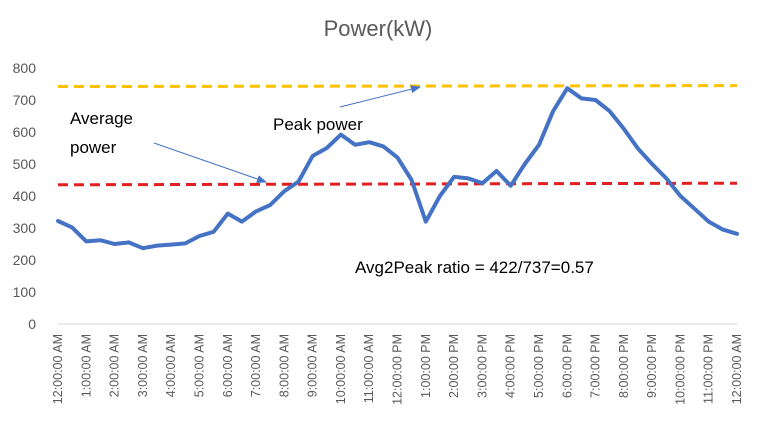 Image resolution: width=757 pixels, height=443 pixels. Describe the element at coordinates (25, 292) in the screenshot. I see `y-tick-label: 100` at that location.